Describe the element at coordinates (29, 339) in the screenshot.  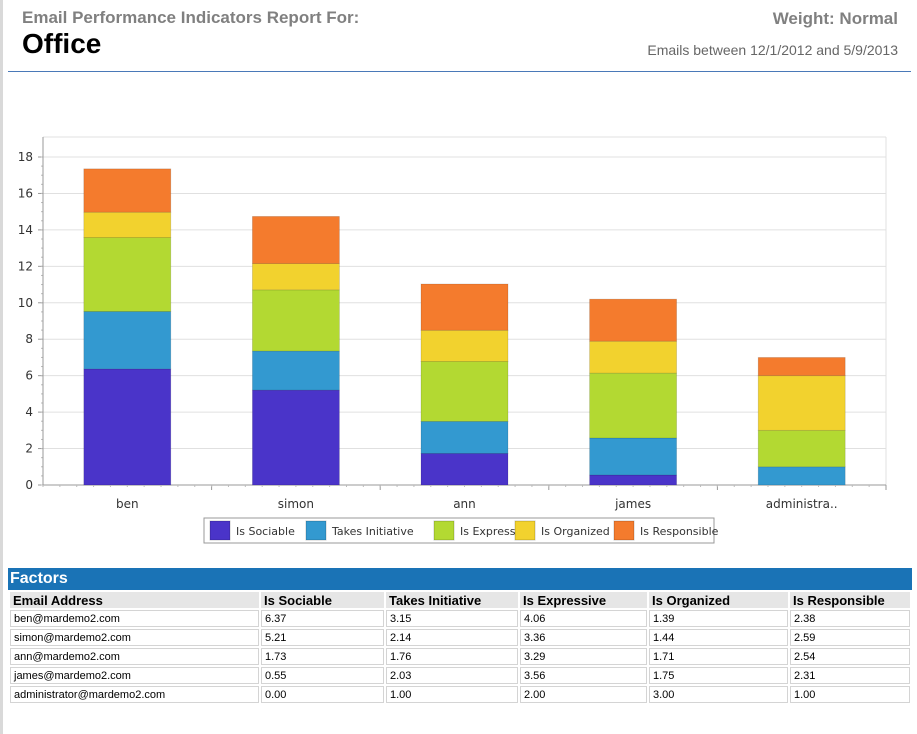
I see `y-tick-label: 8` at that location.